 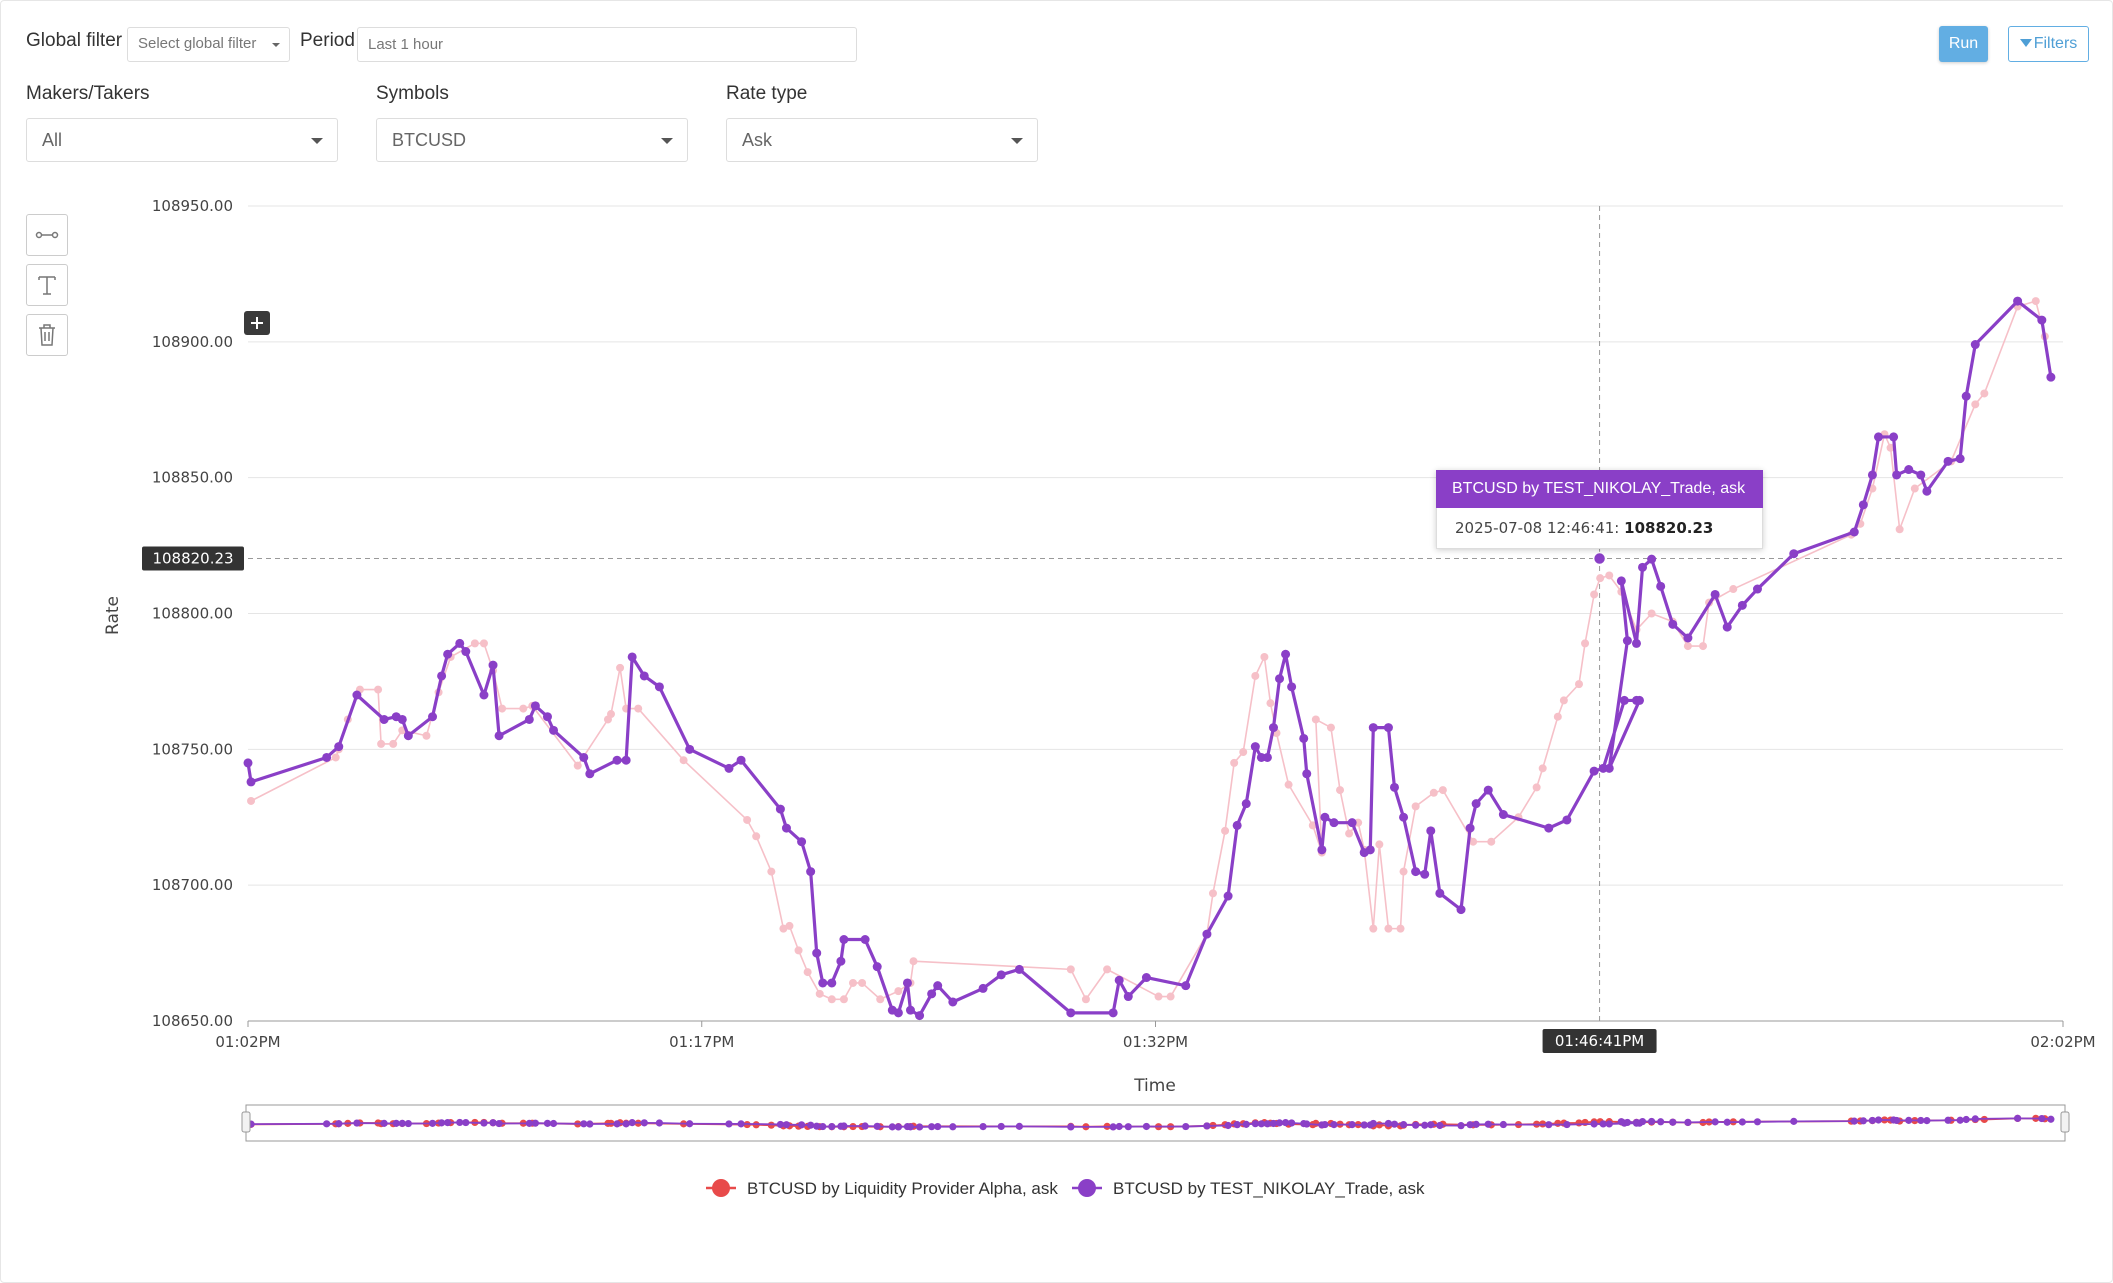 I want to click on chevron-down-icon, so click(x=276, y=45).